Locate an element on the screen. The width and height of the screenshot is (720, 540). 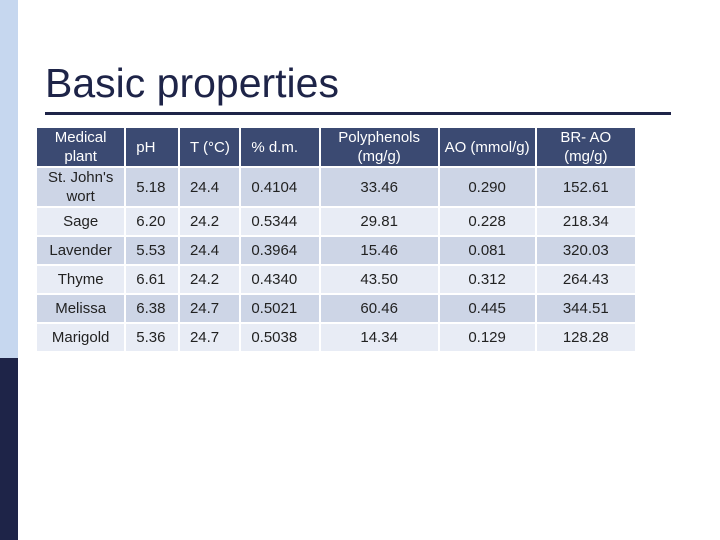
table-cell: Marigold is located at coordinates (81, 337).